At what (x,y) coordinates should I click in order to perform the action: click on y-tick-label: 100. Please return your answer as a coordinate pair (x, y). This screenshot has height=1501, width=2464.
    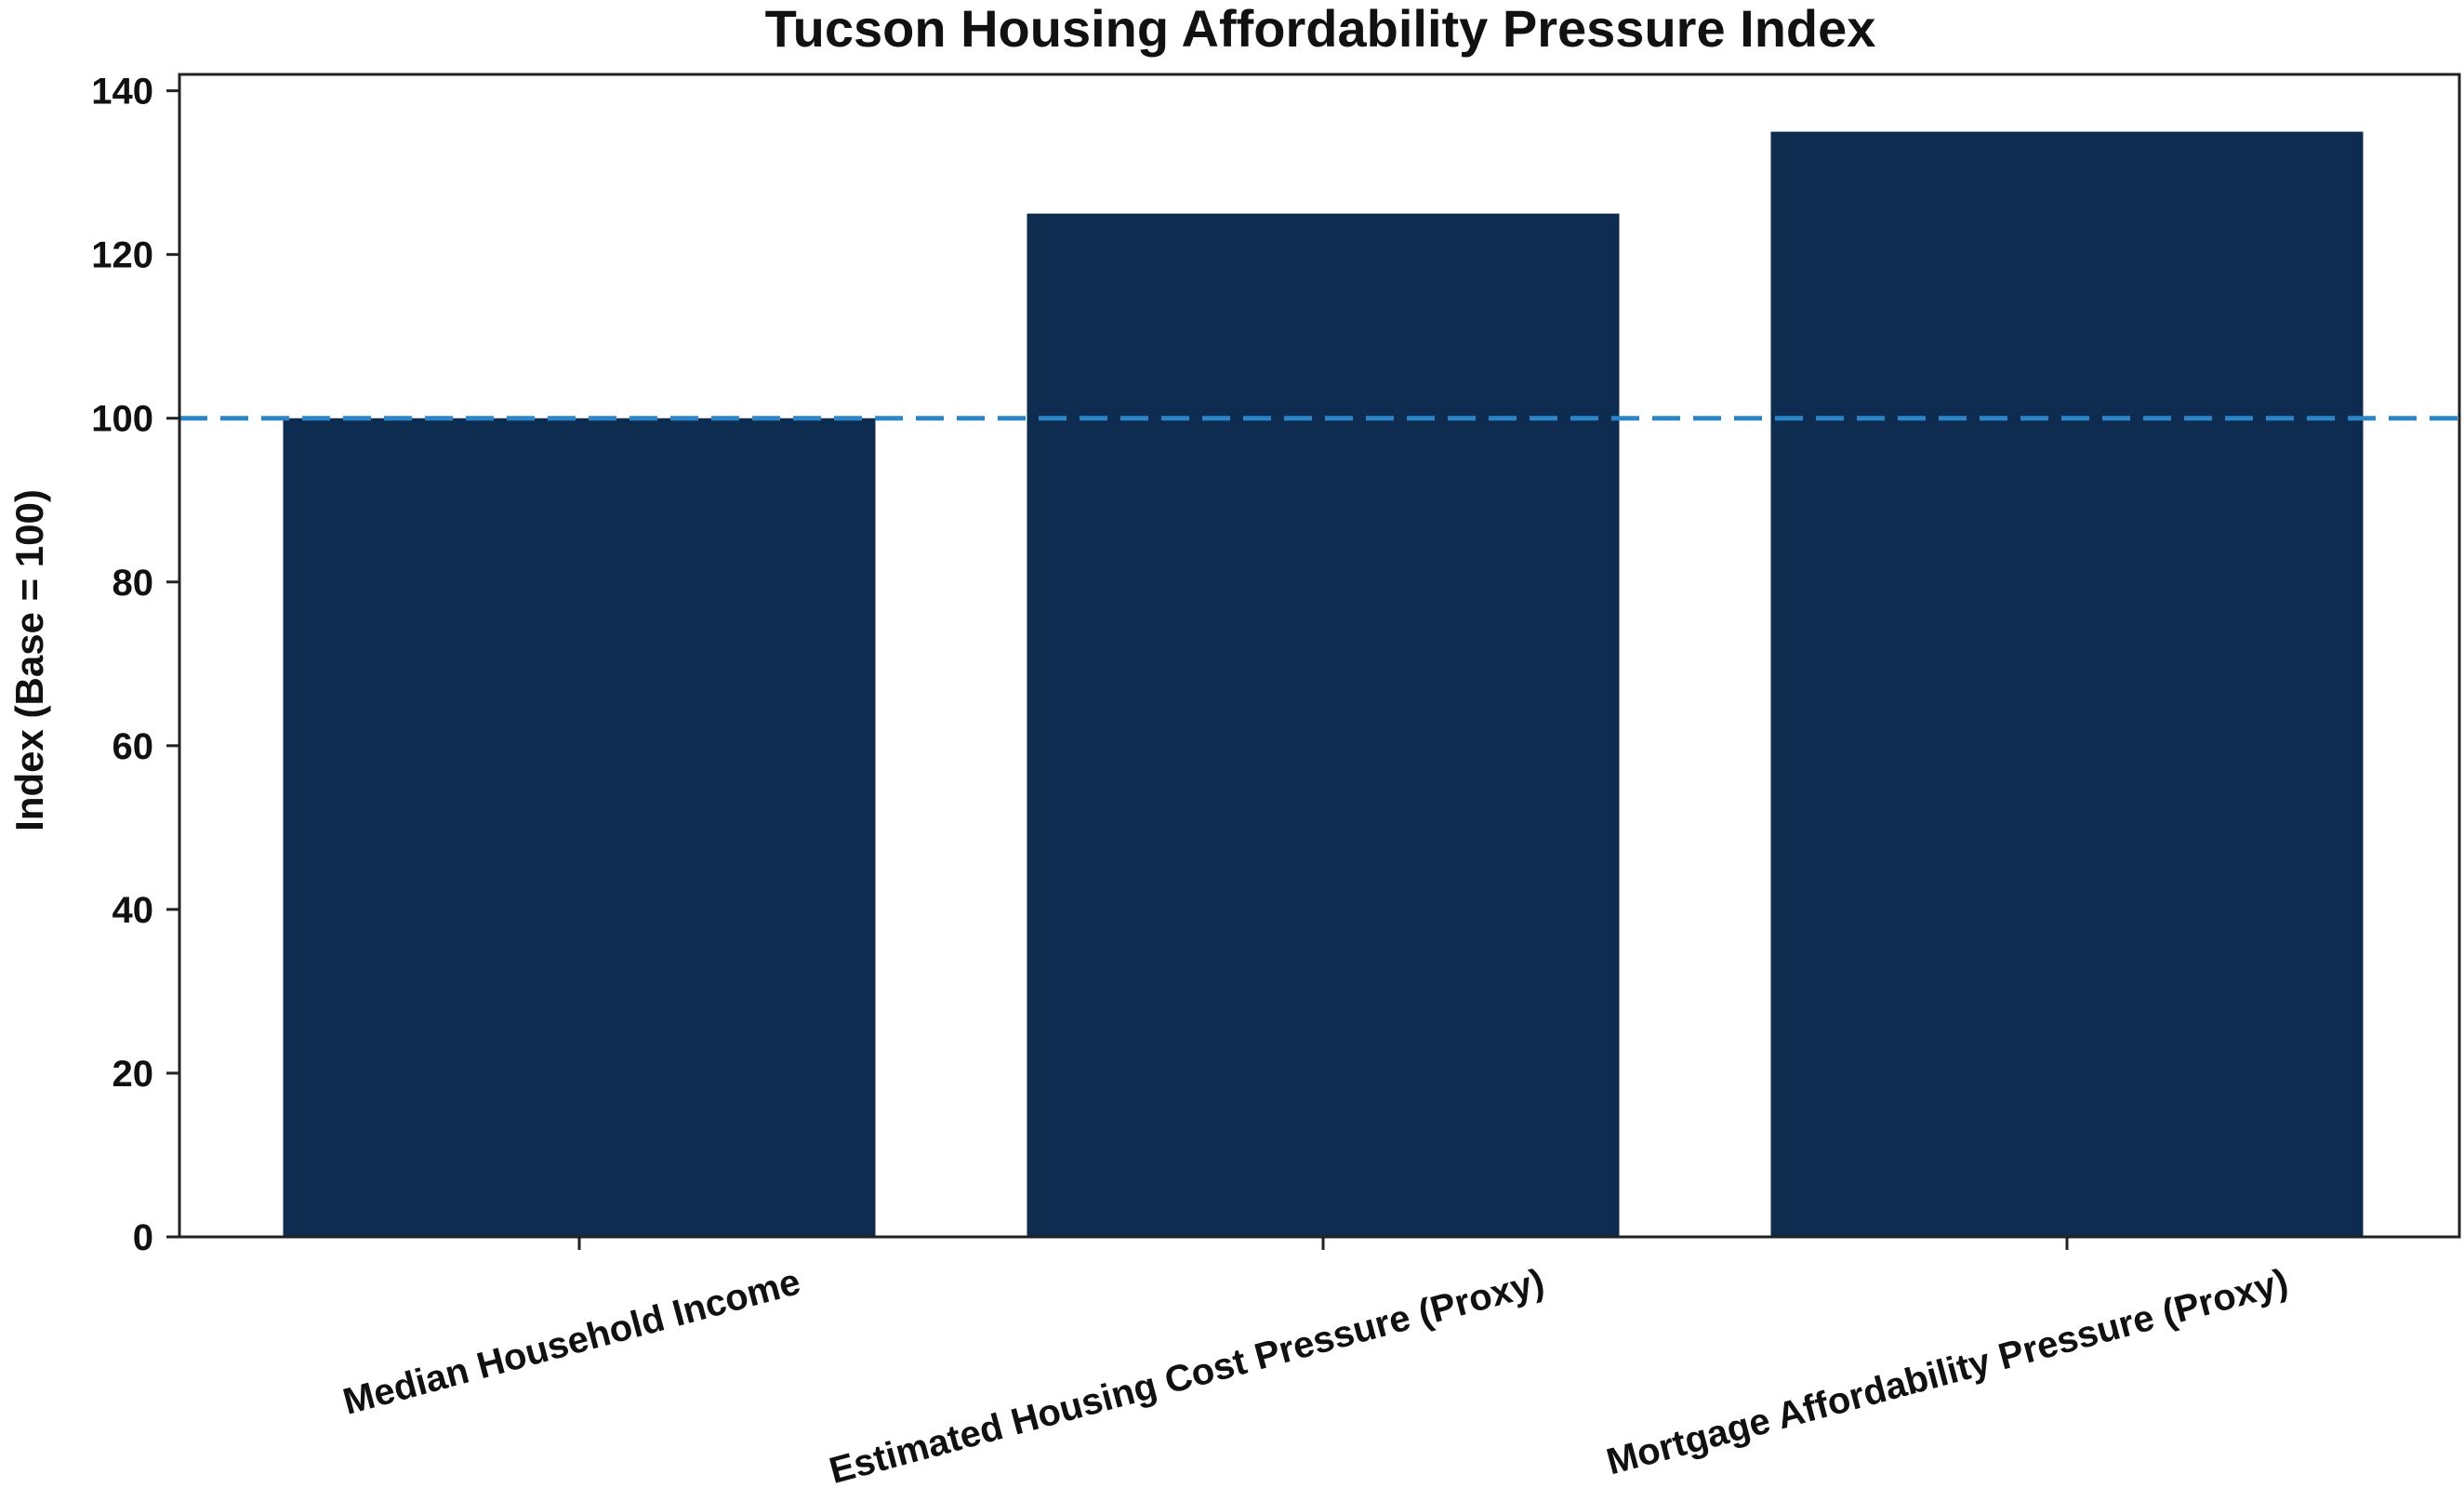
    Looking at the image, I should click on (122, 419).